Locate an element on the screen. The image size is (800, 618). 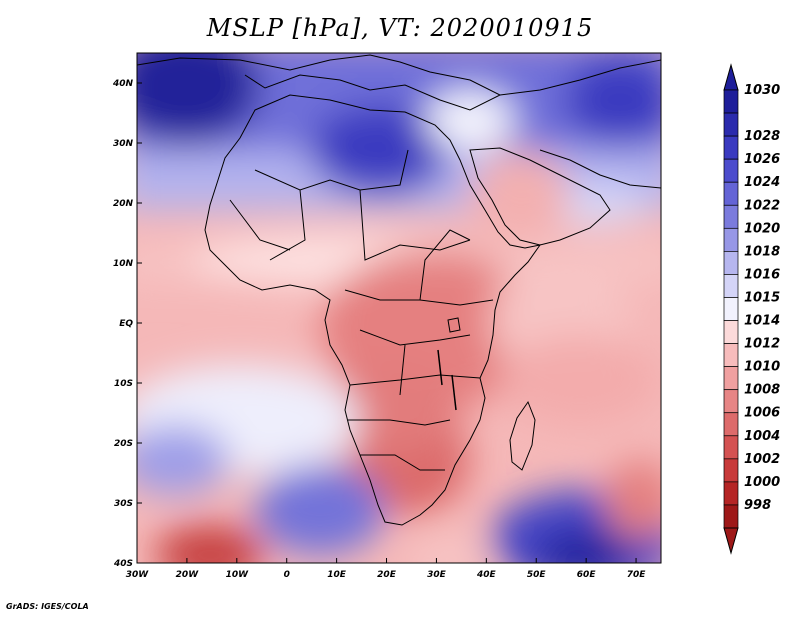
colorbar-label: 1030 is located at coordinates (762, 90).